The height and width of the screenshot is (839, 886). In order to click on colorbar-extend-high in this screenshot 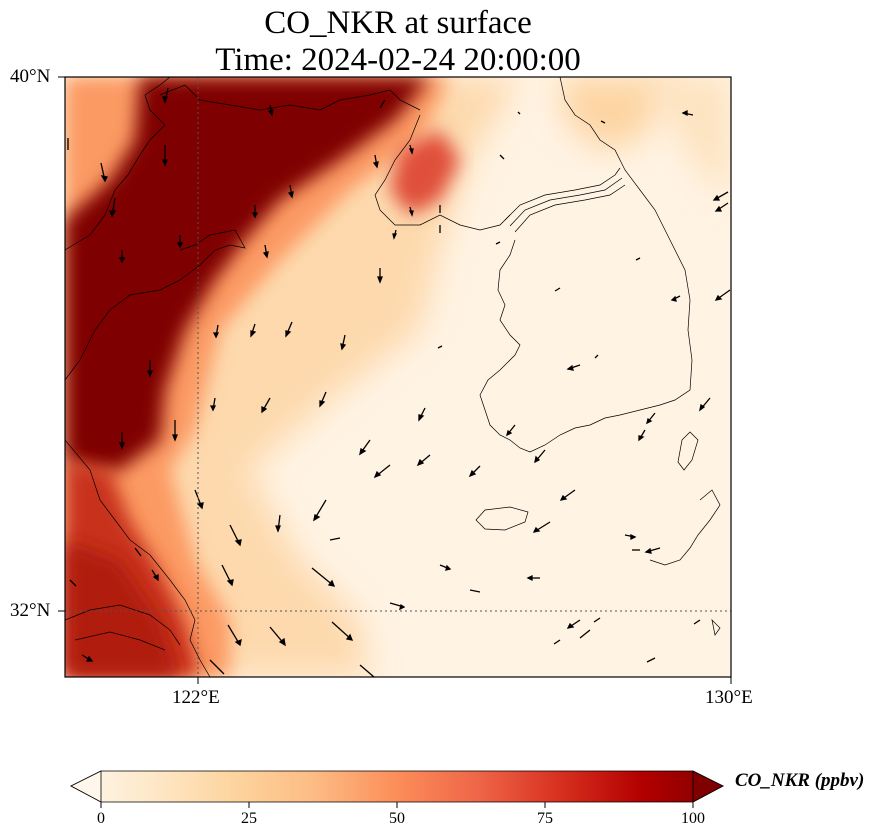, I will do `click(708, 786)`.